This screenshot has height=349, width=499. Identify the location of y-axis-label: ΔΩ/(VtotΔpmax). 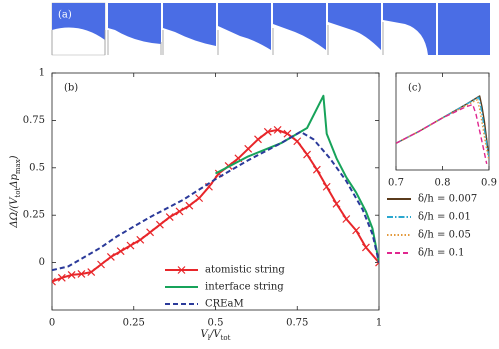
(16, 191).